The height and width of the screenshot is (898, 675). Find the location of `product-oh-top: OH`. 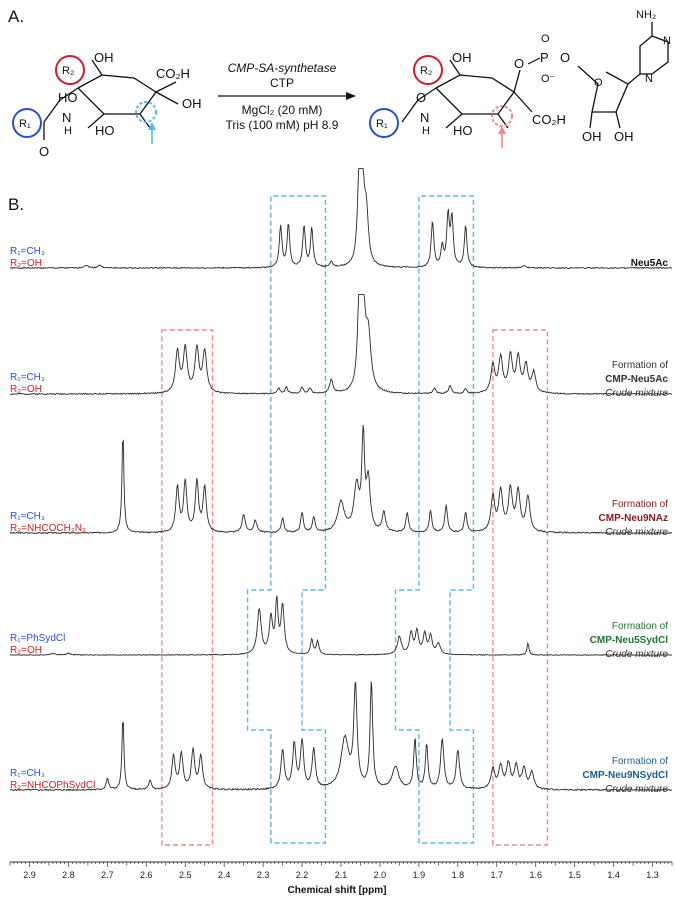

product-oh-top: OH is located at coordinates (462, 57).